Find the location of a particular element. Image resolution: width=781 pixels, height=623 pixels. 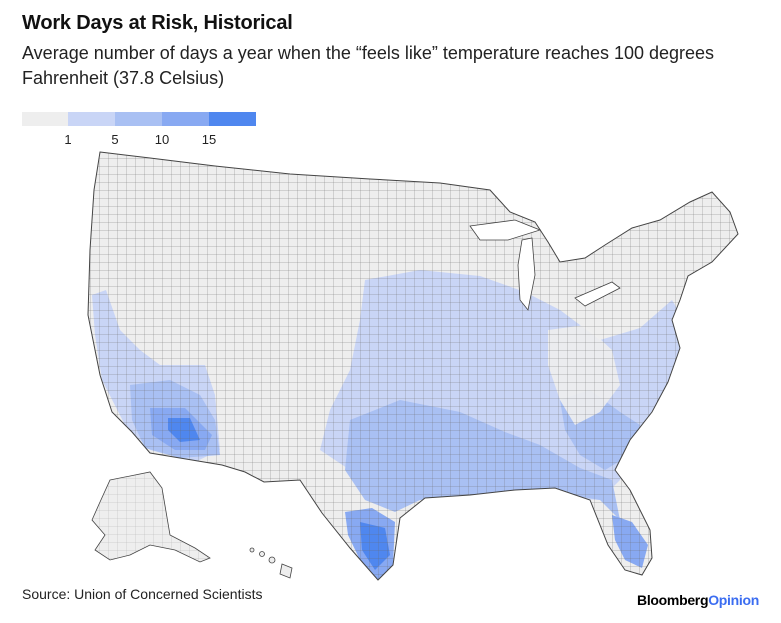

bloomberg-opinion-logo: BloombergOpinion is located at coordinates (698, 600).